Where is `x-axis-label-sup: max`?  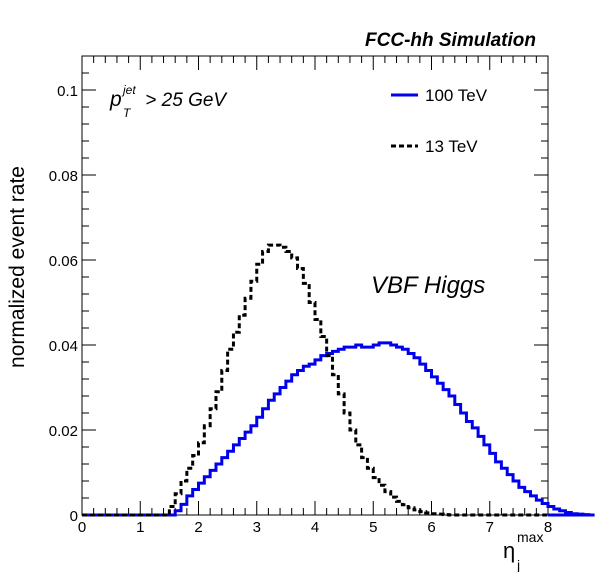 x-axis-label-sup: max is located at coordinates (530, 537).